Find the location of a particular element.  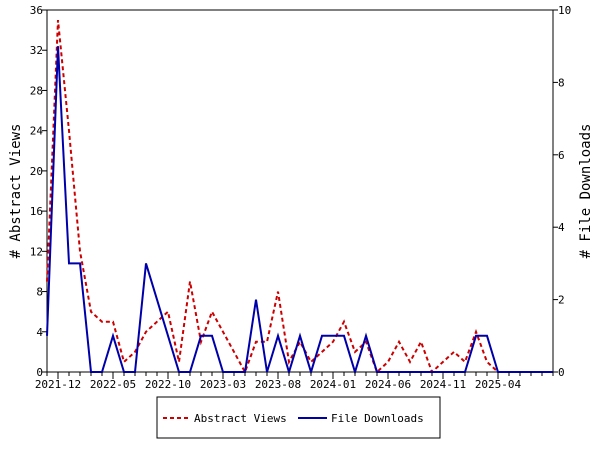

x-tick-label: 2025-04 is located at coordinates (498, 384).